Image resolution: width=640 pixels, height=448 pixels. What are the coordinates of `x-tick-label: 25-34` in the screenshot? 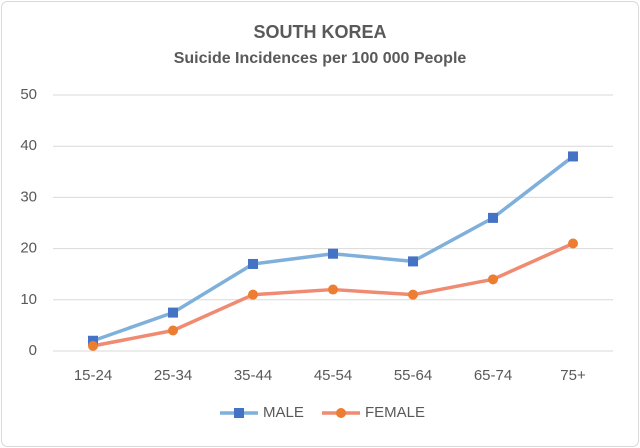 It's located at (173, 375).